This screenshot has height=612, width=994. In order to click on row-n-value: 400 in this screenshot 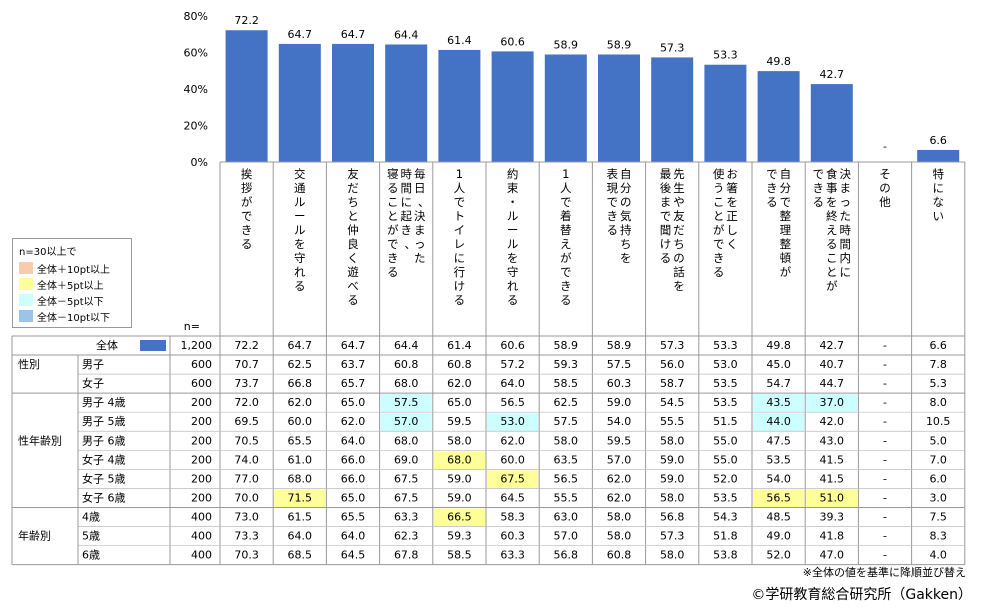, I will do `click(201, 555)`.